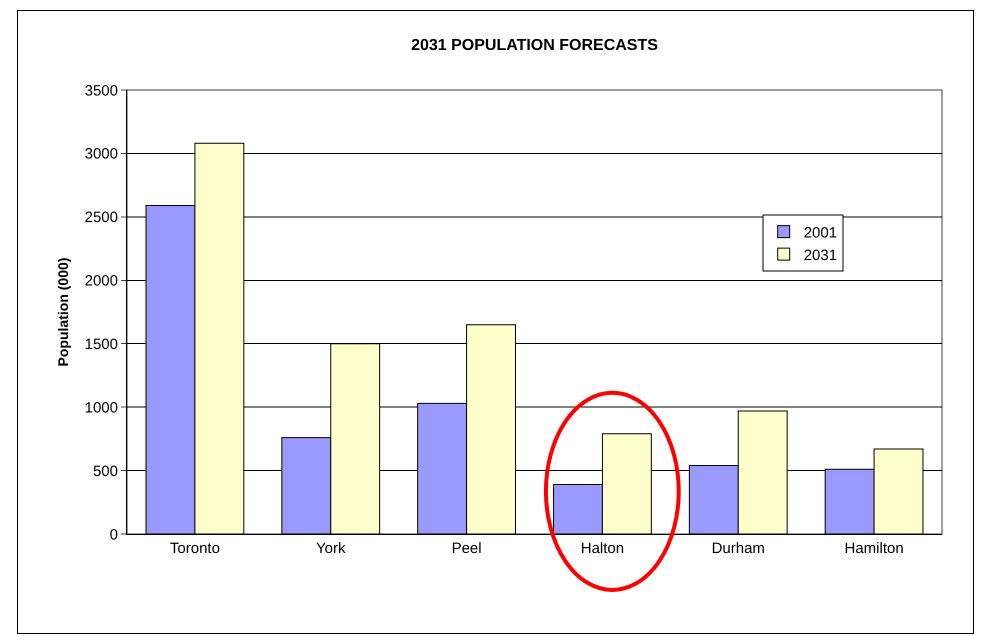 The width and height of the screenshot is (989, 636). Describe the element at coordinates (114, 535) in the screenshot. I see `y-tick-label: 0` at that location.